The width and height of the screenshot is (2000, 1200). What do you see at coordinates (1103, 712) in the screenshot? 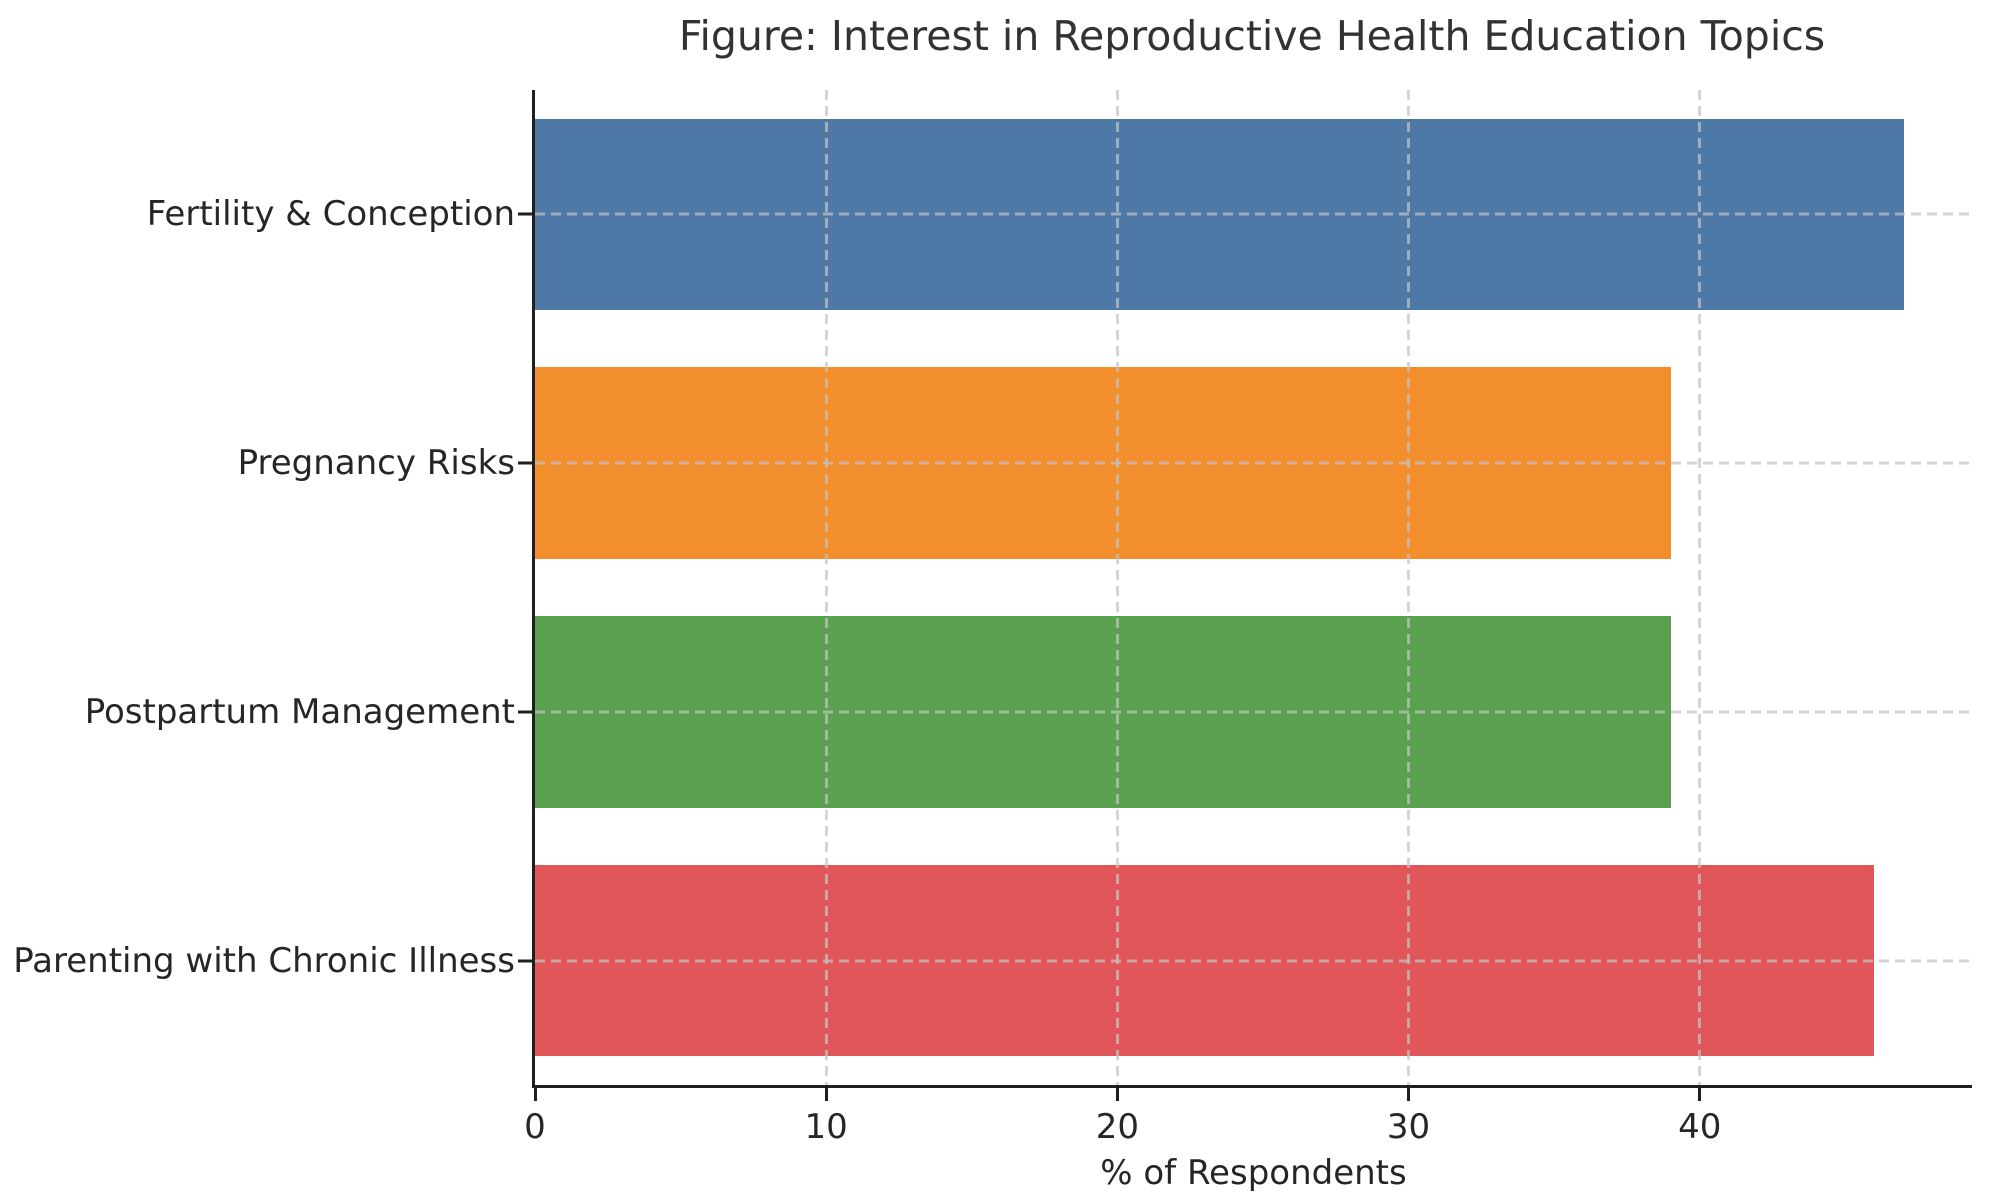
I see `bar-postpartum-management` at bounding box center [1103, 712].